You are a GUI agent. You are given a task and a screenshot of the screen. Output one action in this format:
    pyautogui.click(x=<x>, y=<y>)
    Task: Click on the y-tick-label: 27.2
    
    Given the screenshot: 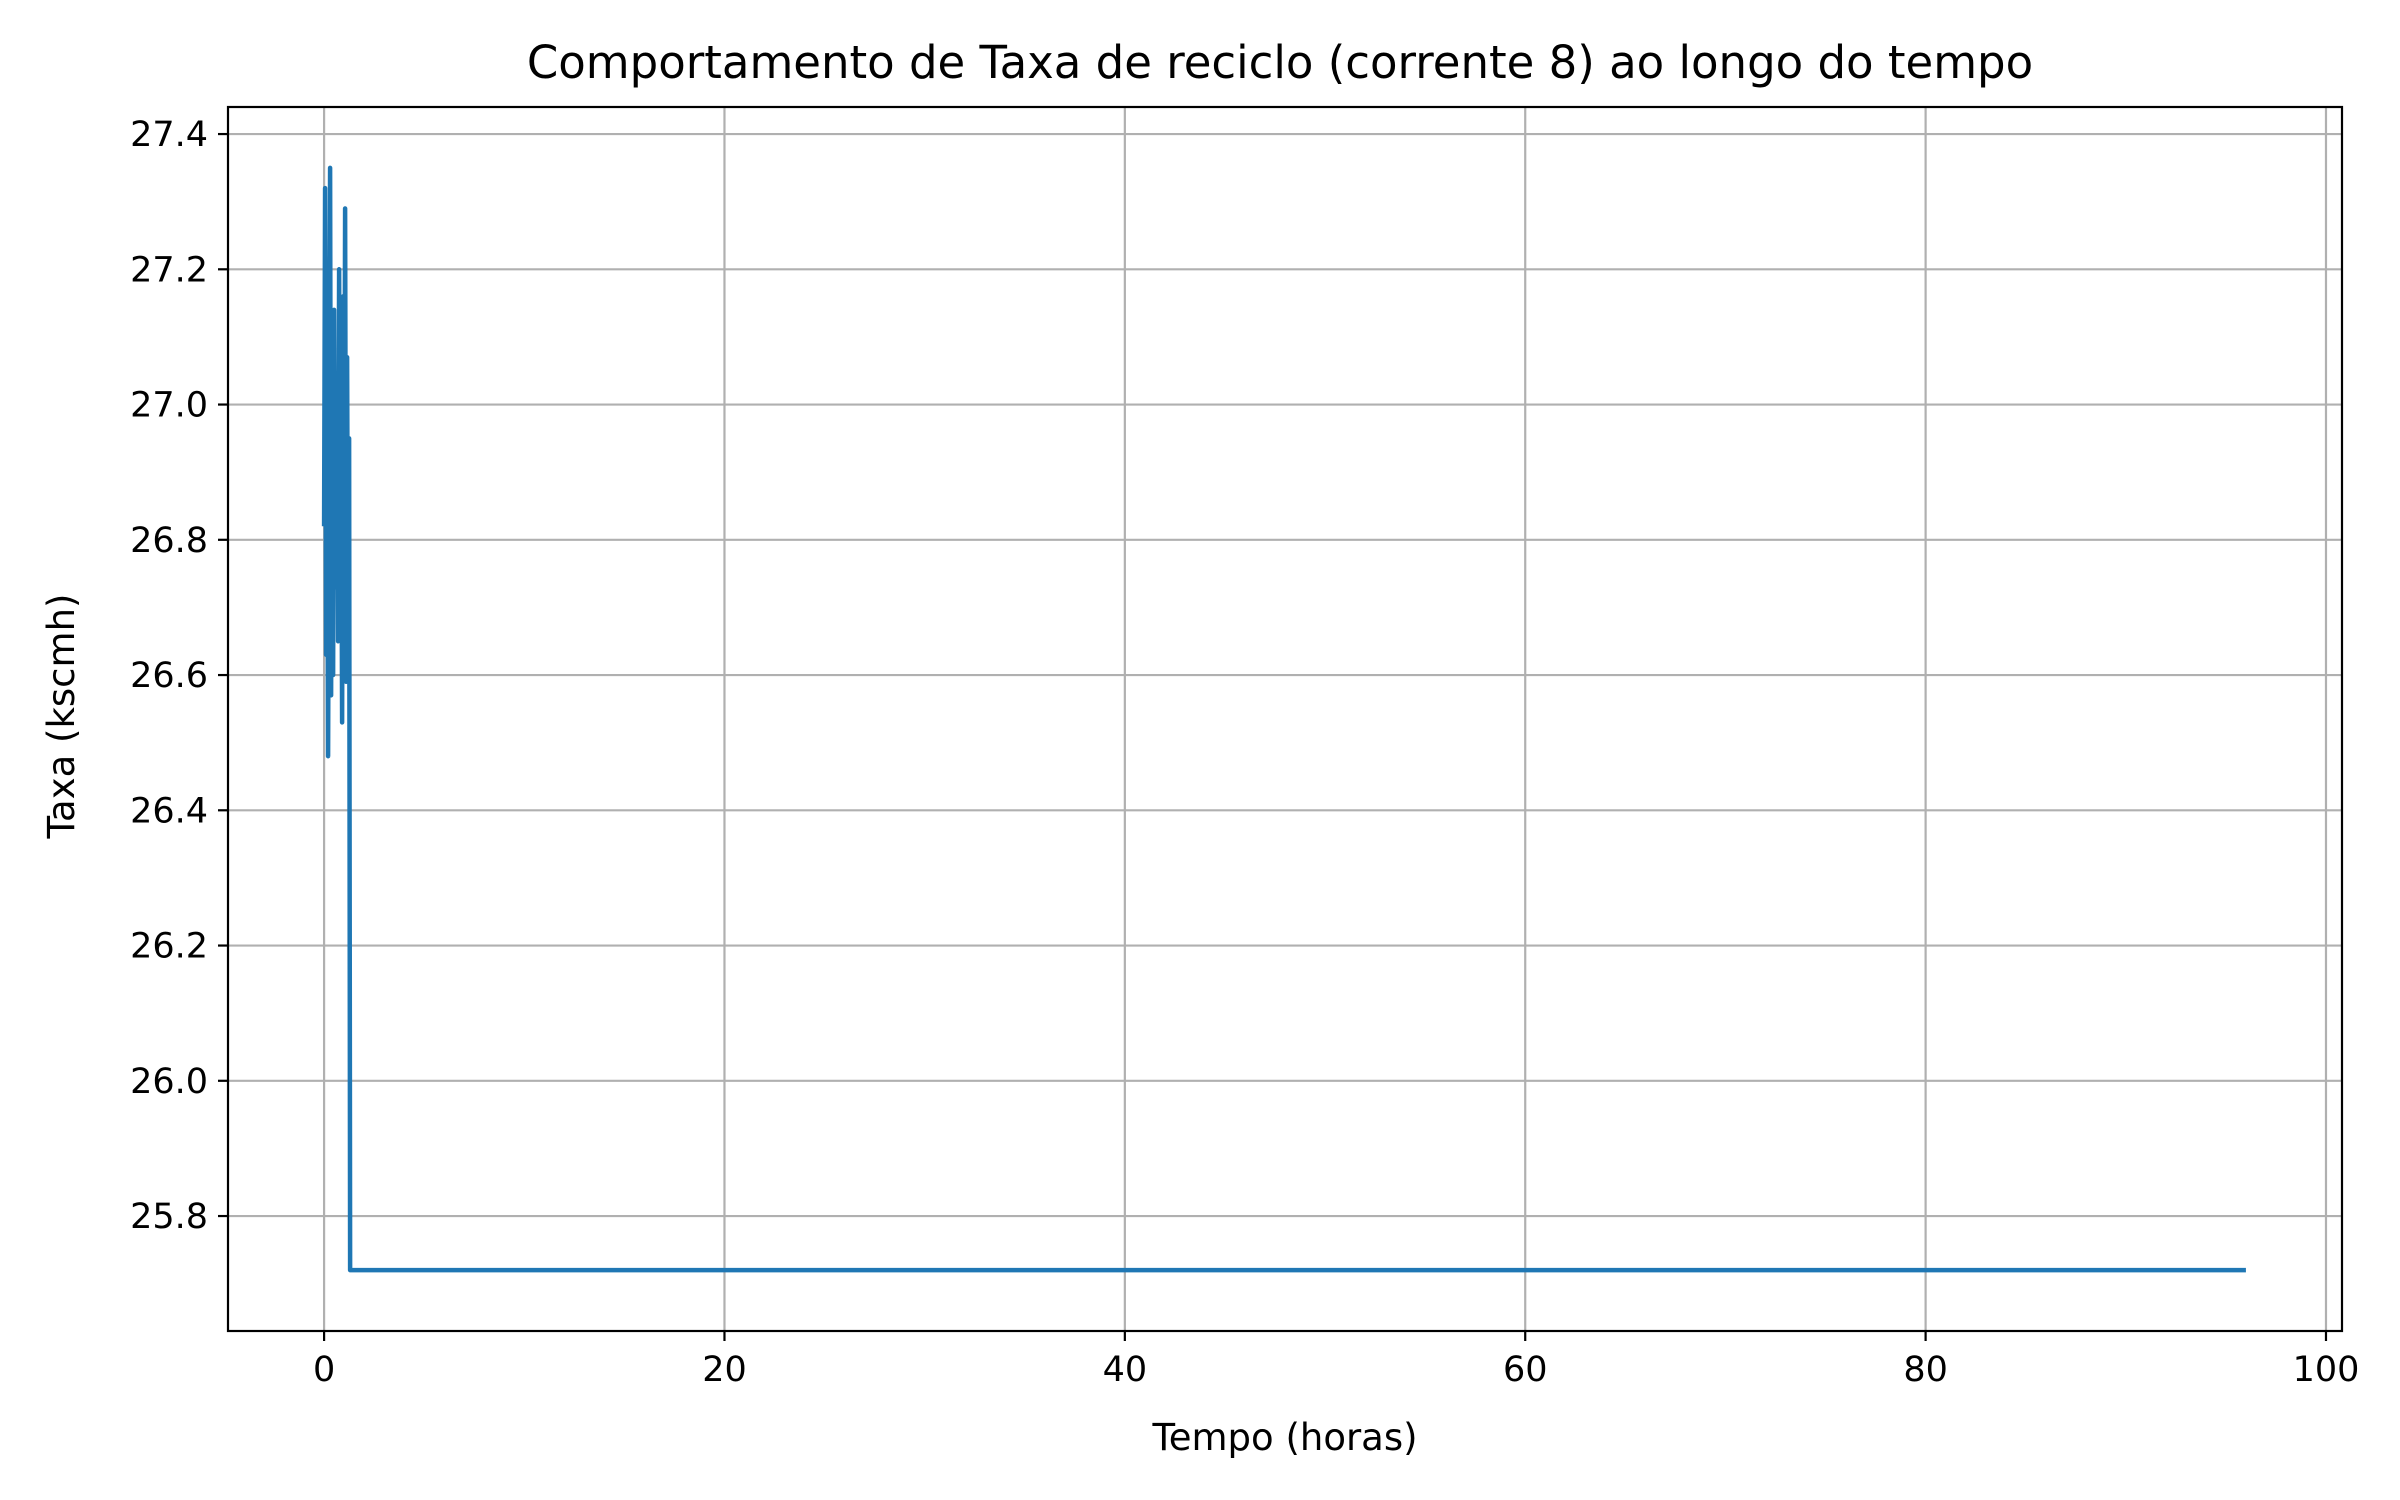 What is the action you would take?
    pyautogui.click(x=169, y=270)
    